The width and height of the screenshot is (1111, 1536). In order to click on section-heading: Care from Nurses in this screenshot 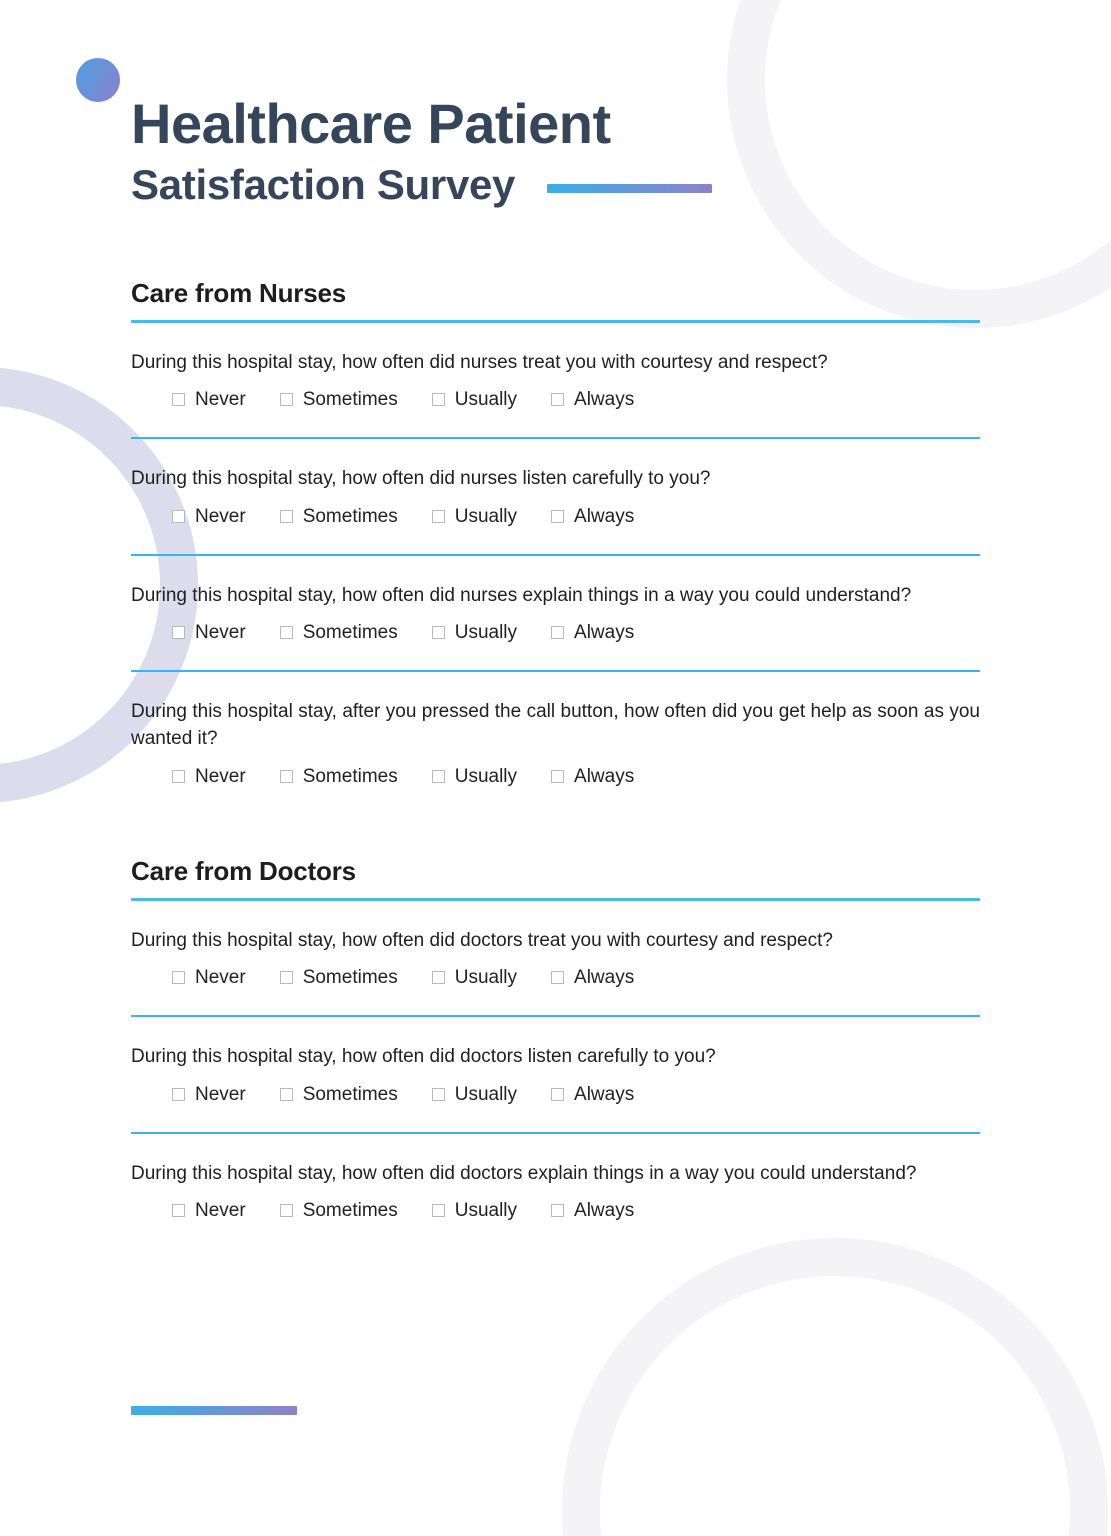, I will do `click(238, 293)`.